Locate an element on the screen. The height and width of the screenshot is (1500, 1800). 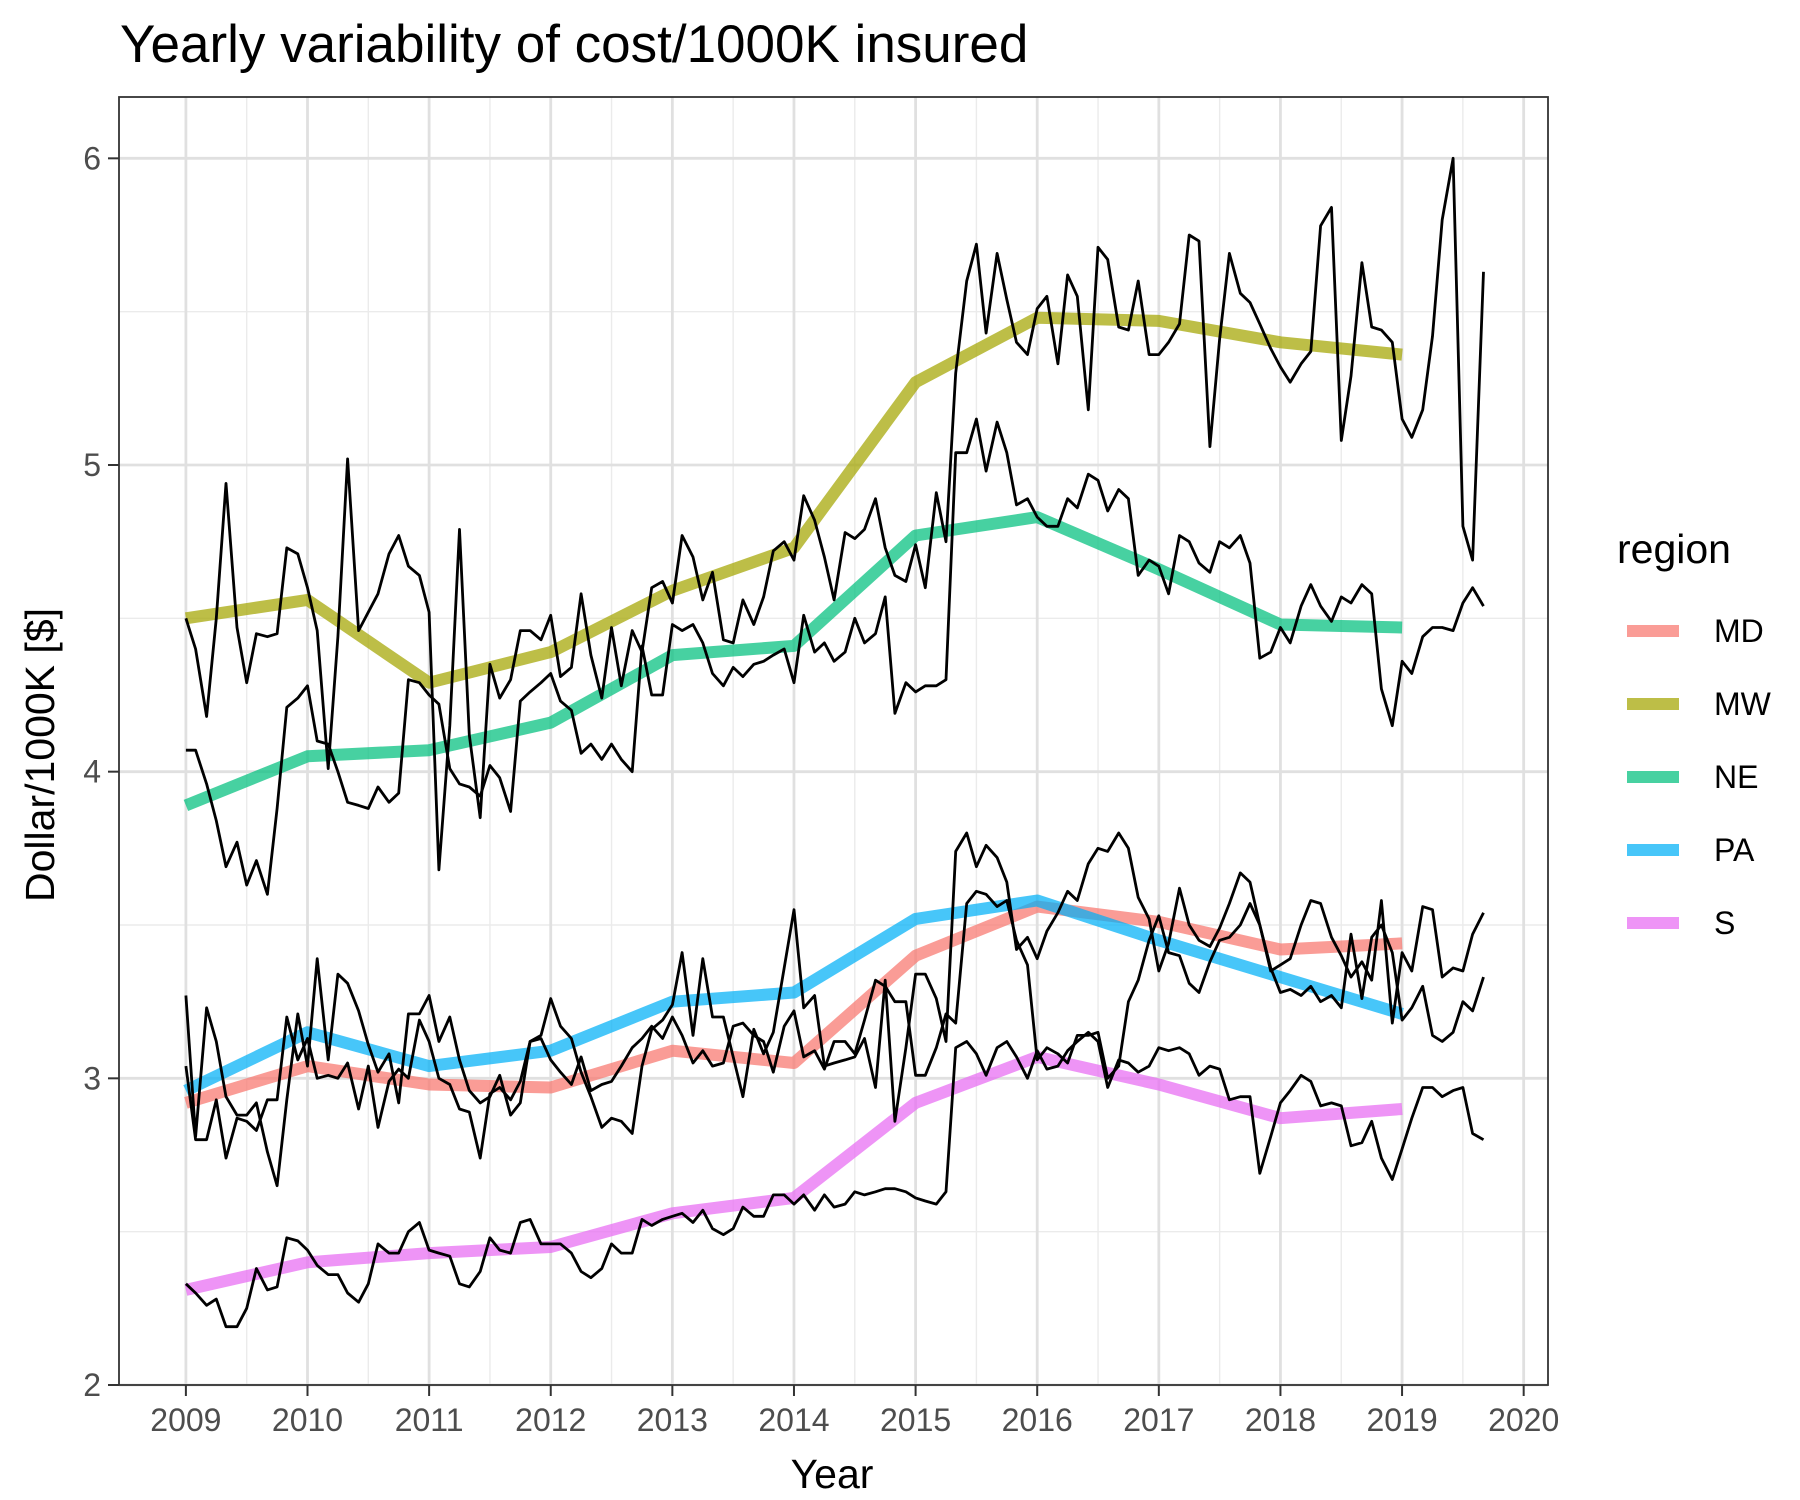
legend-label-pa: PA is located at coordinates (1734, 850).